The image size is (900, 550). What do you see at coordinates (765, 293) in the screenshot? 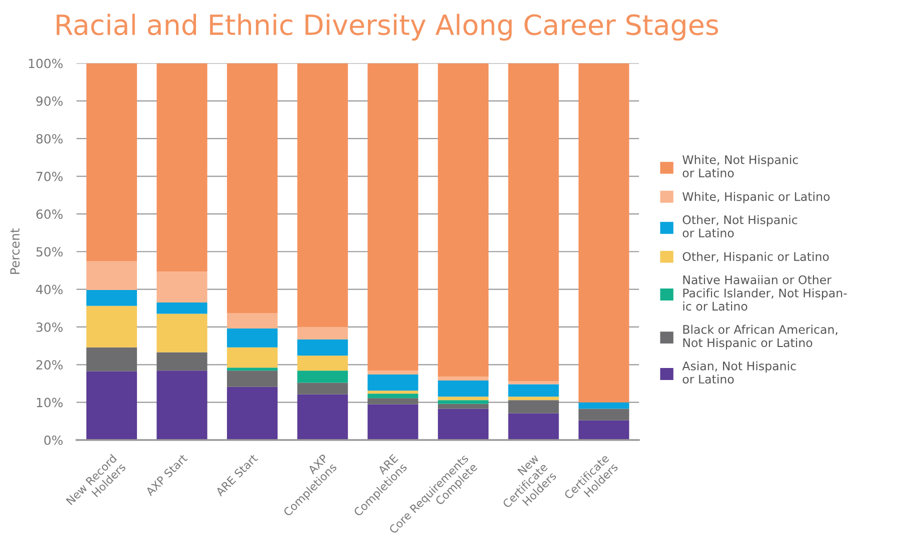
I see `legend-label: Native Hawaiian or Other Pacific Islander, Not Hispan- ic or Latino` at bounding box center [765, 293].